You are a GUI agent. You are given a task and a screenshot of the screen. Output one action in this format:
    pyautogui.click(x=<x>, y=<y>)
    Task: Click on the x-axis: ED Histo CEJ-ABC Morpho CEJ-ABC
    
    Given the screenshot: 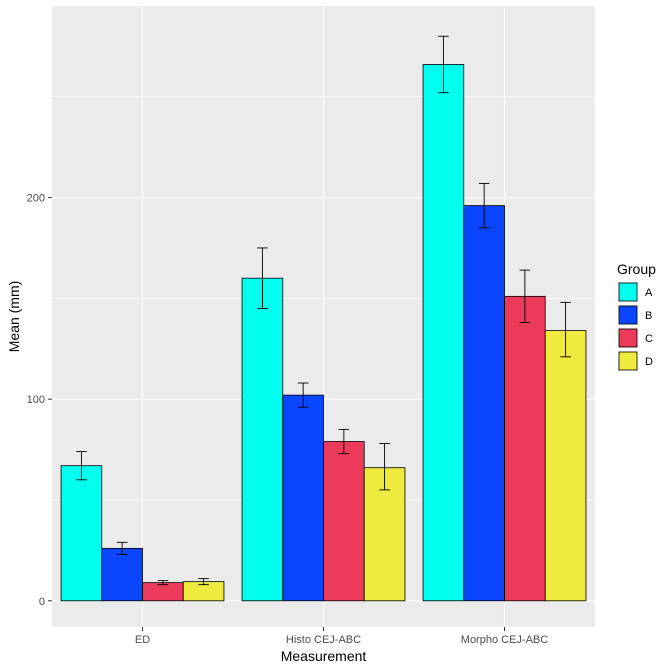 What is the action you would take?
    pyautogui.click(x=341, y=636)
    